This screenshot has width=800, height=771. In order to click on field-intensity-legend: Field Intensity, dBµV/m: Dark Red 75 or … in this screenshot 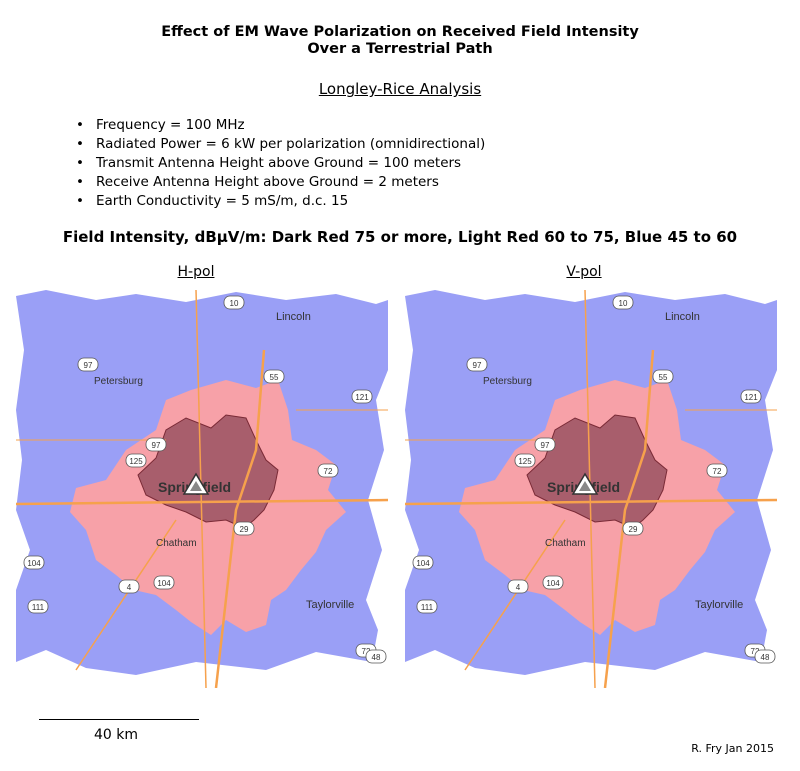, I will do `click(400, 237)`.